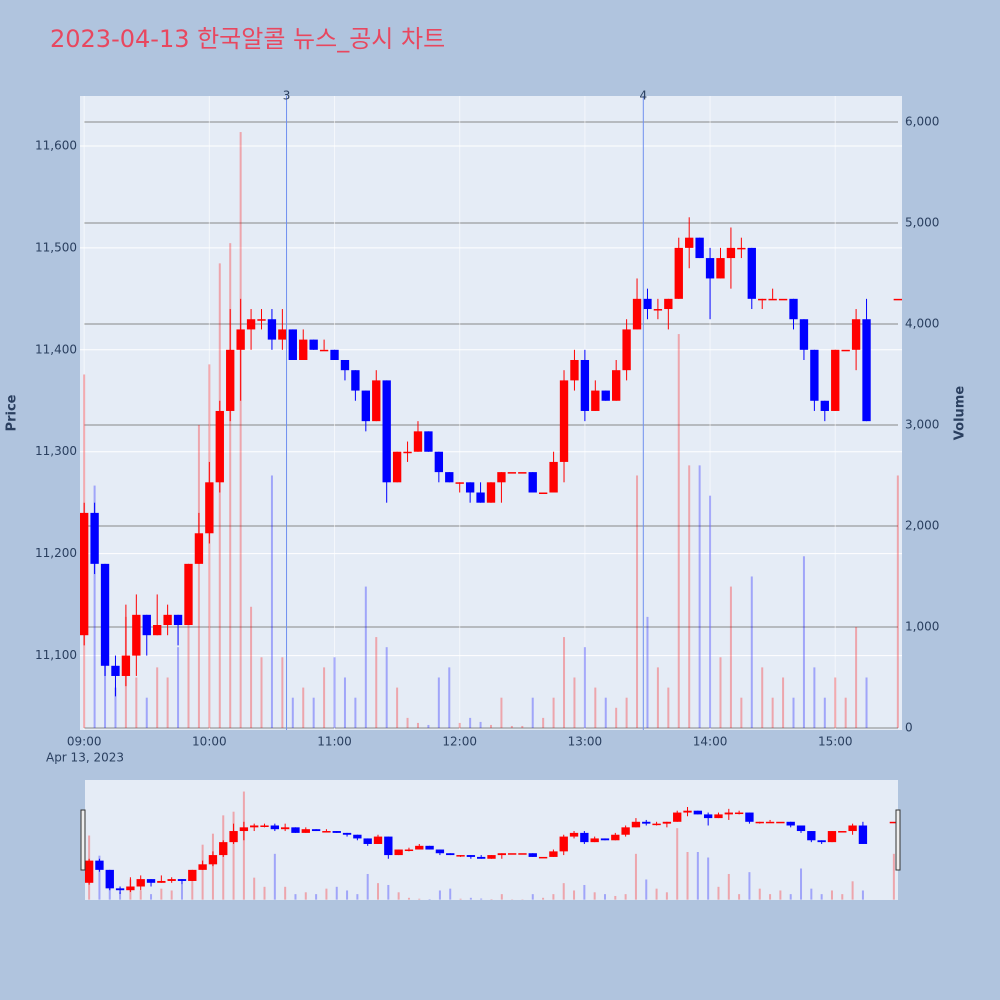 This screenshot has width=1000, height=1000. I want to click on x-tick-label: 09:00, so click(84, 742).